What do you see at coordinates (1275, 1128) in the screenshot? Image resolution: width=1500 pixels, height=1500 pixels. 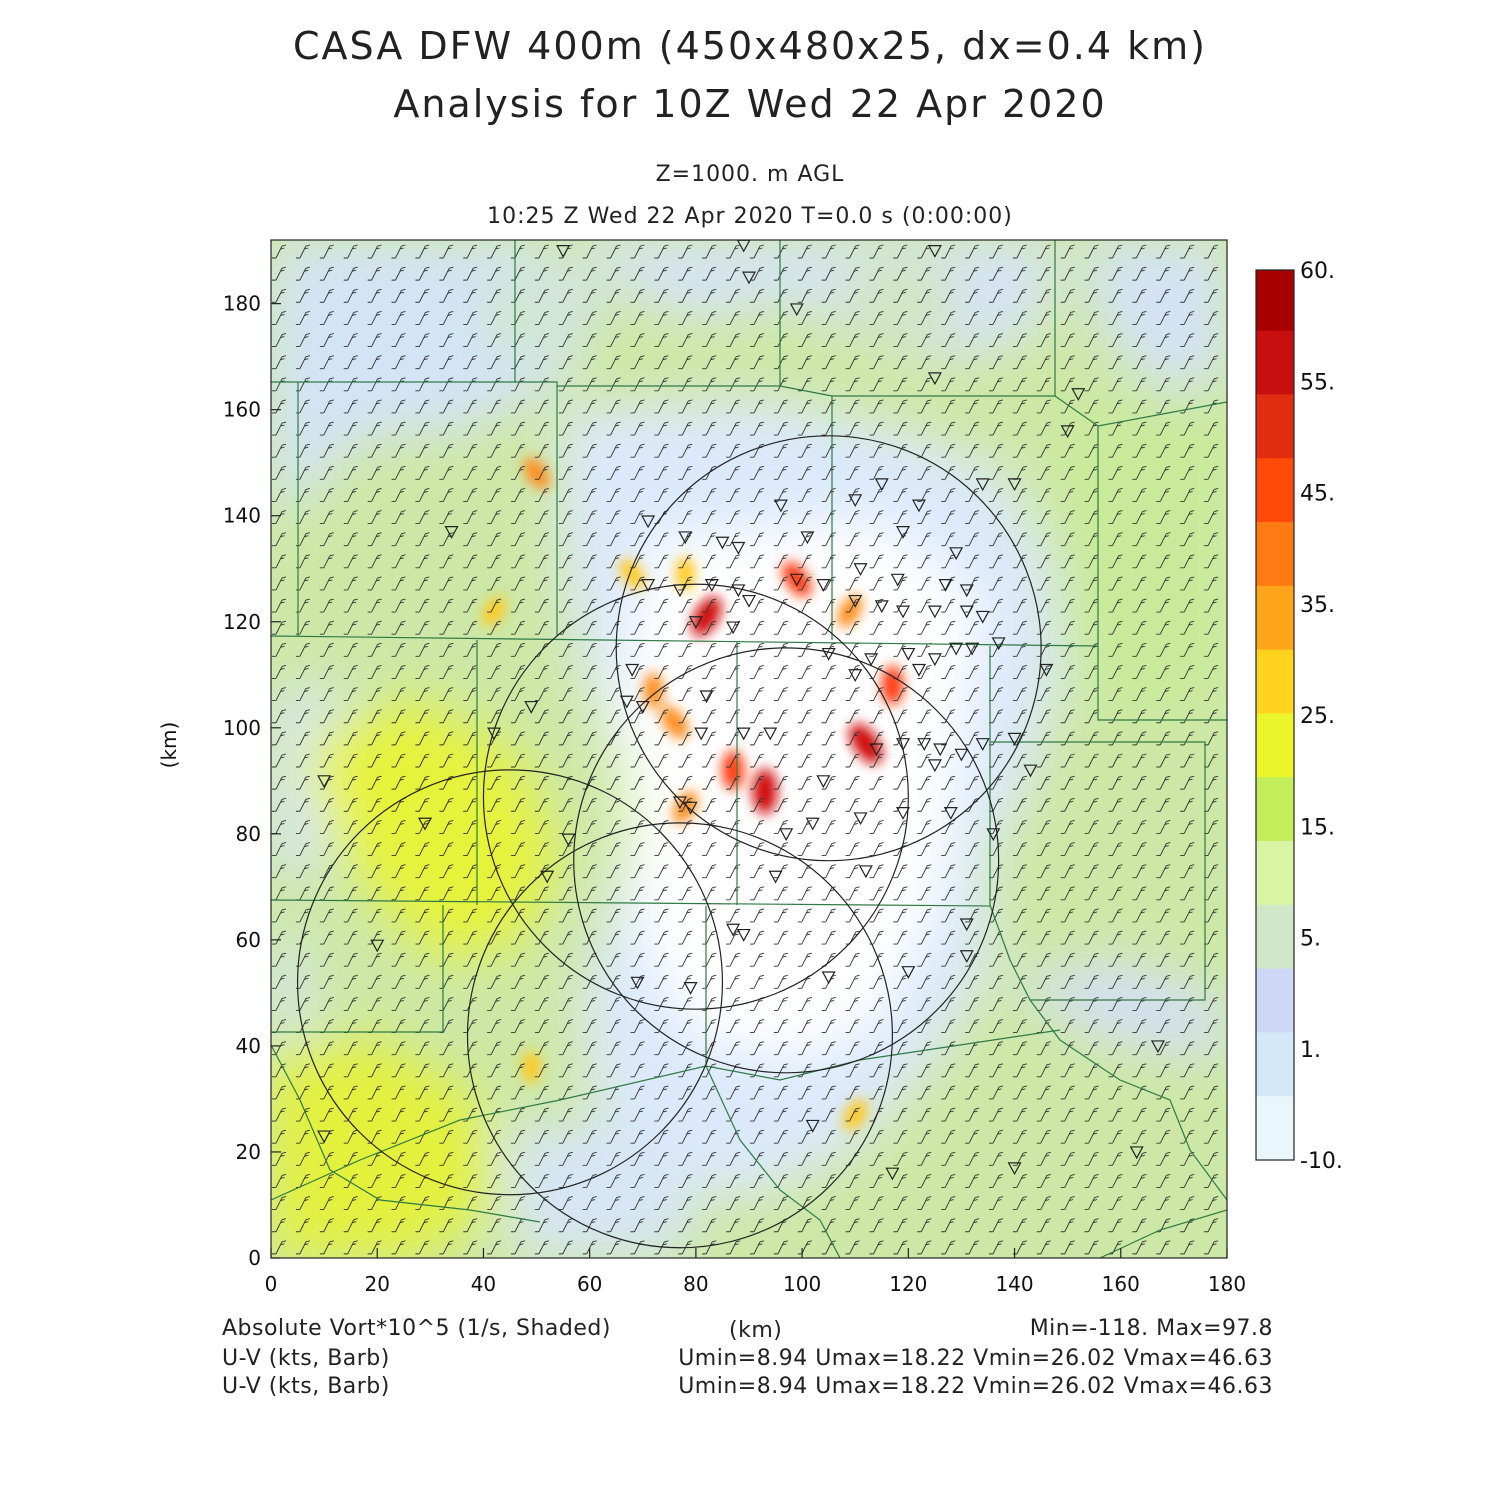 I see `colorbar-swatch` at bounding box center [1275, 1128].